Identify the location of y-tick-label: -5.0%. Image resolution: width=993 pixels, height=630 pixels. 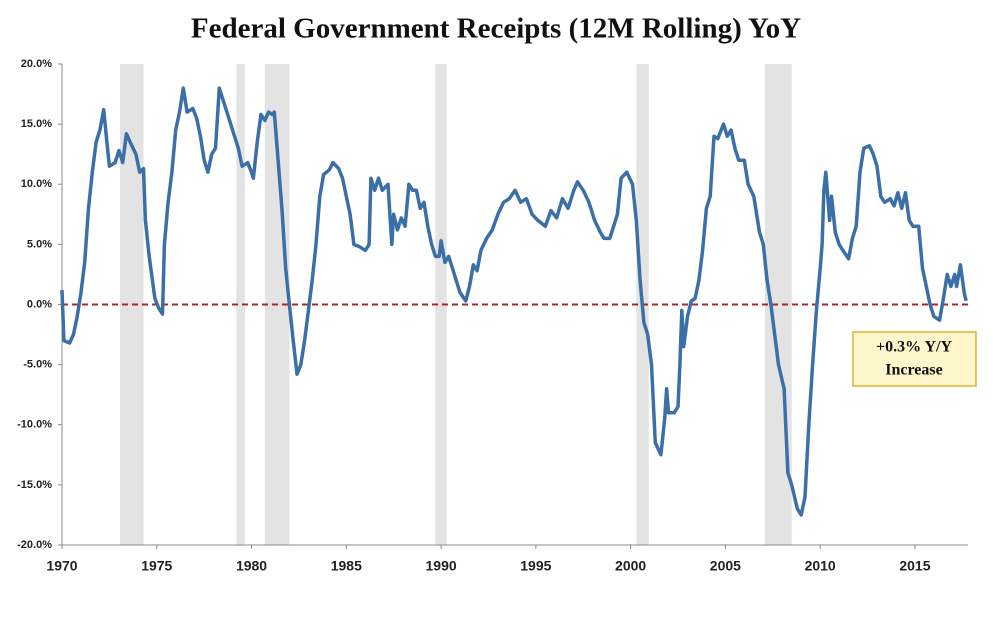
(37, 365).